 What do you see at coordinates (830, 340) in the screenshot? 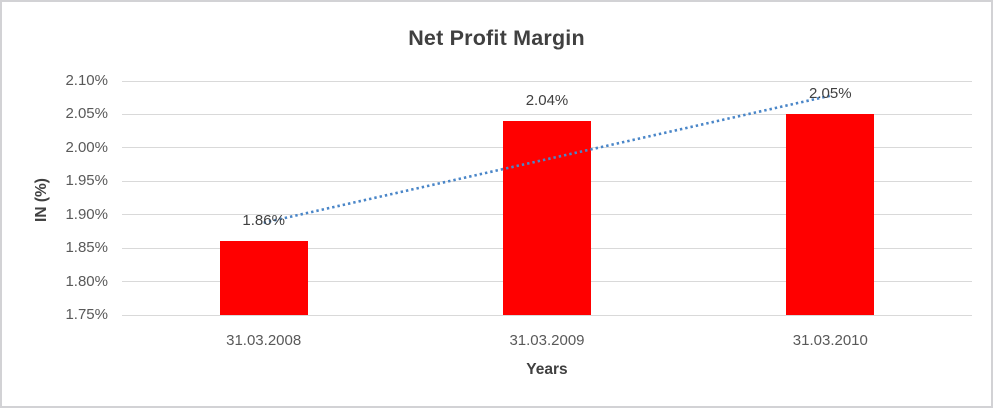
I see `x-tick-label: 31.03.2010` at bounding box center [830, 340].